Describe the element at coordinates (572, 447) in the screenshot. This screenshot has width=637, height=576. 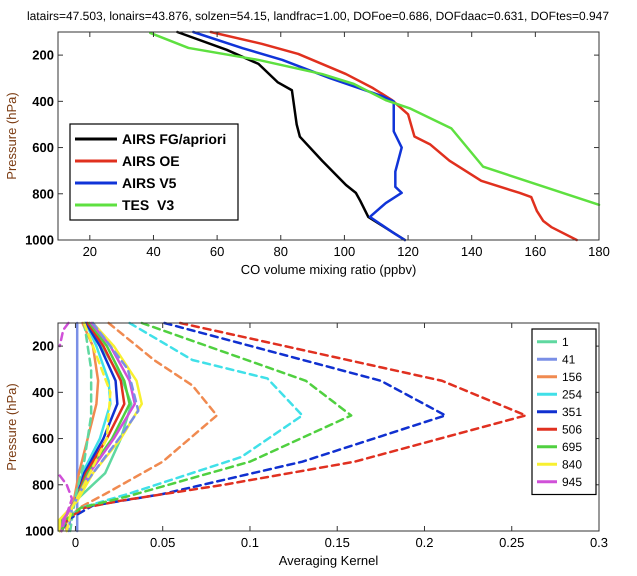
I see `legend-label: 695` at that location.